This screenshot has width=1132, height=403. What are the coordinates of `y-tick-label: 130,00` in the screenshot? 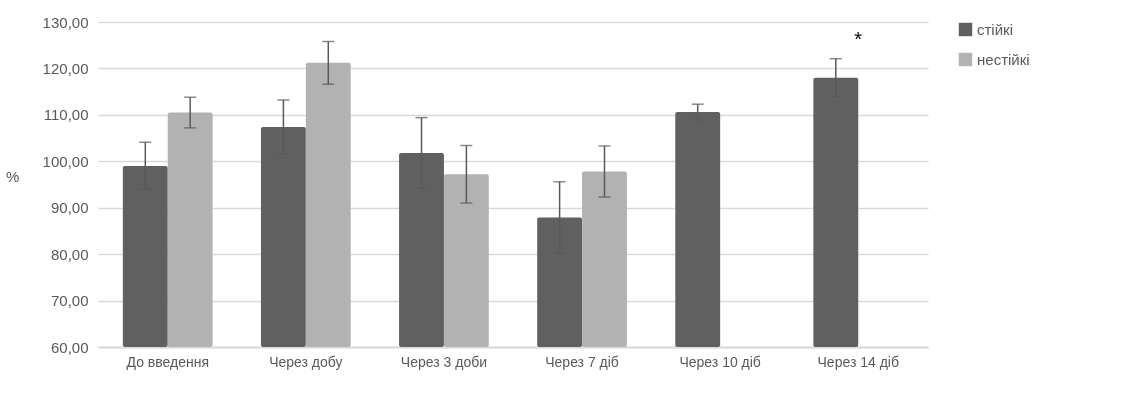 It's located at (65, 22).